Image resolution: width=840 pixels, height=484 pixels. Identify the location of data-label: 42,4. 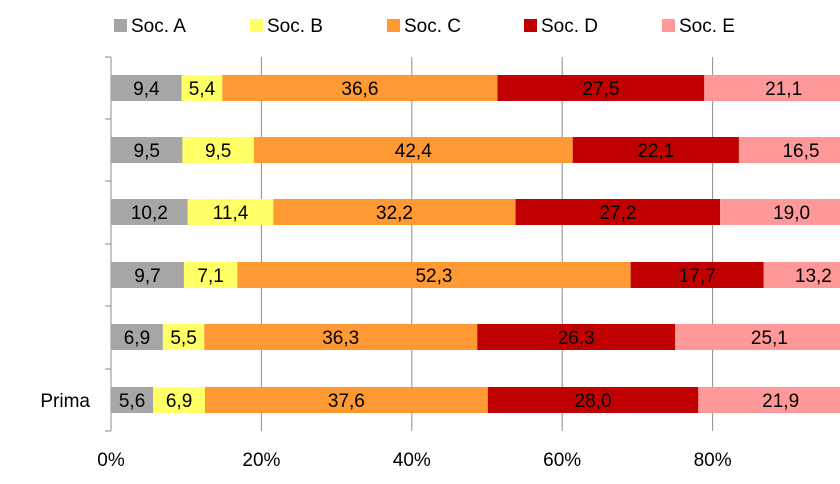
(413, 151).